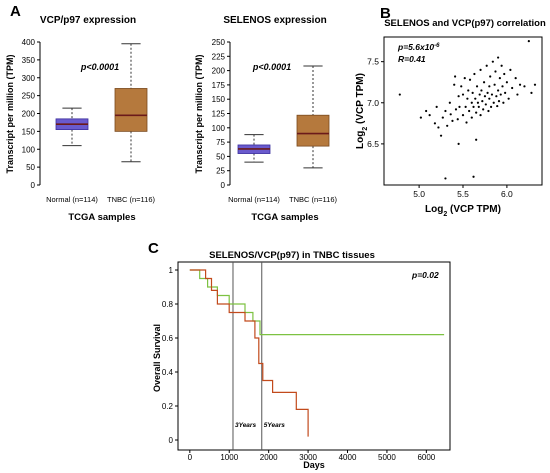 The height and width of the screenshot is (473, 550). Describe the element at coordinates (274, 20) in the screenshot. I see `a2-title: SELENOS expression` at that location.